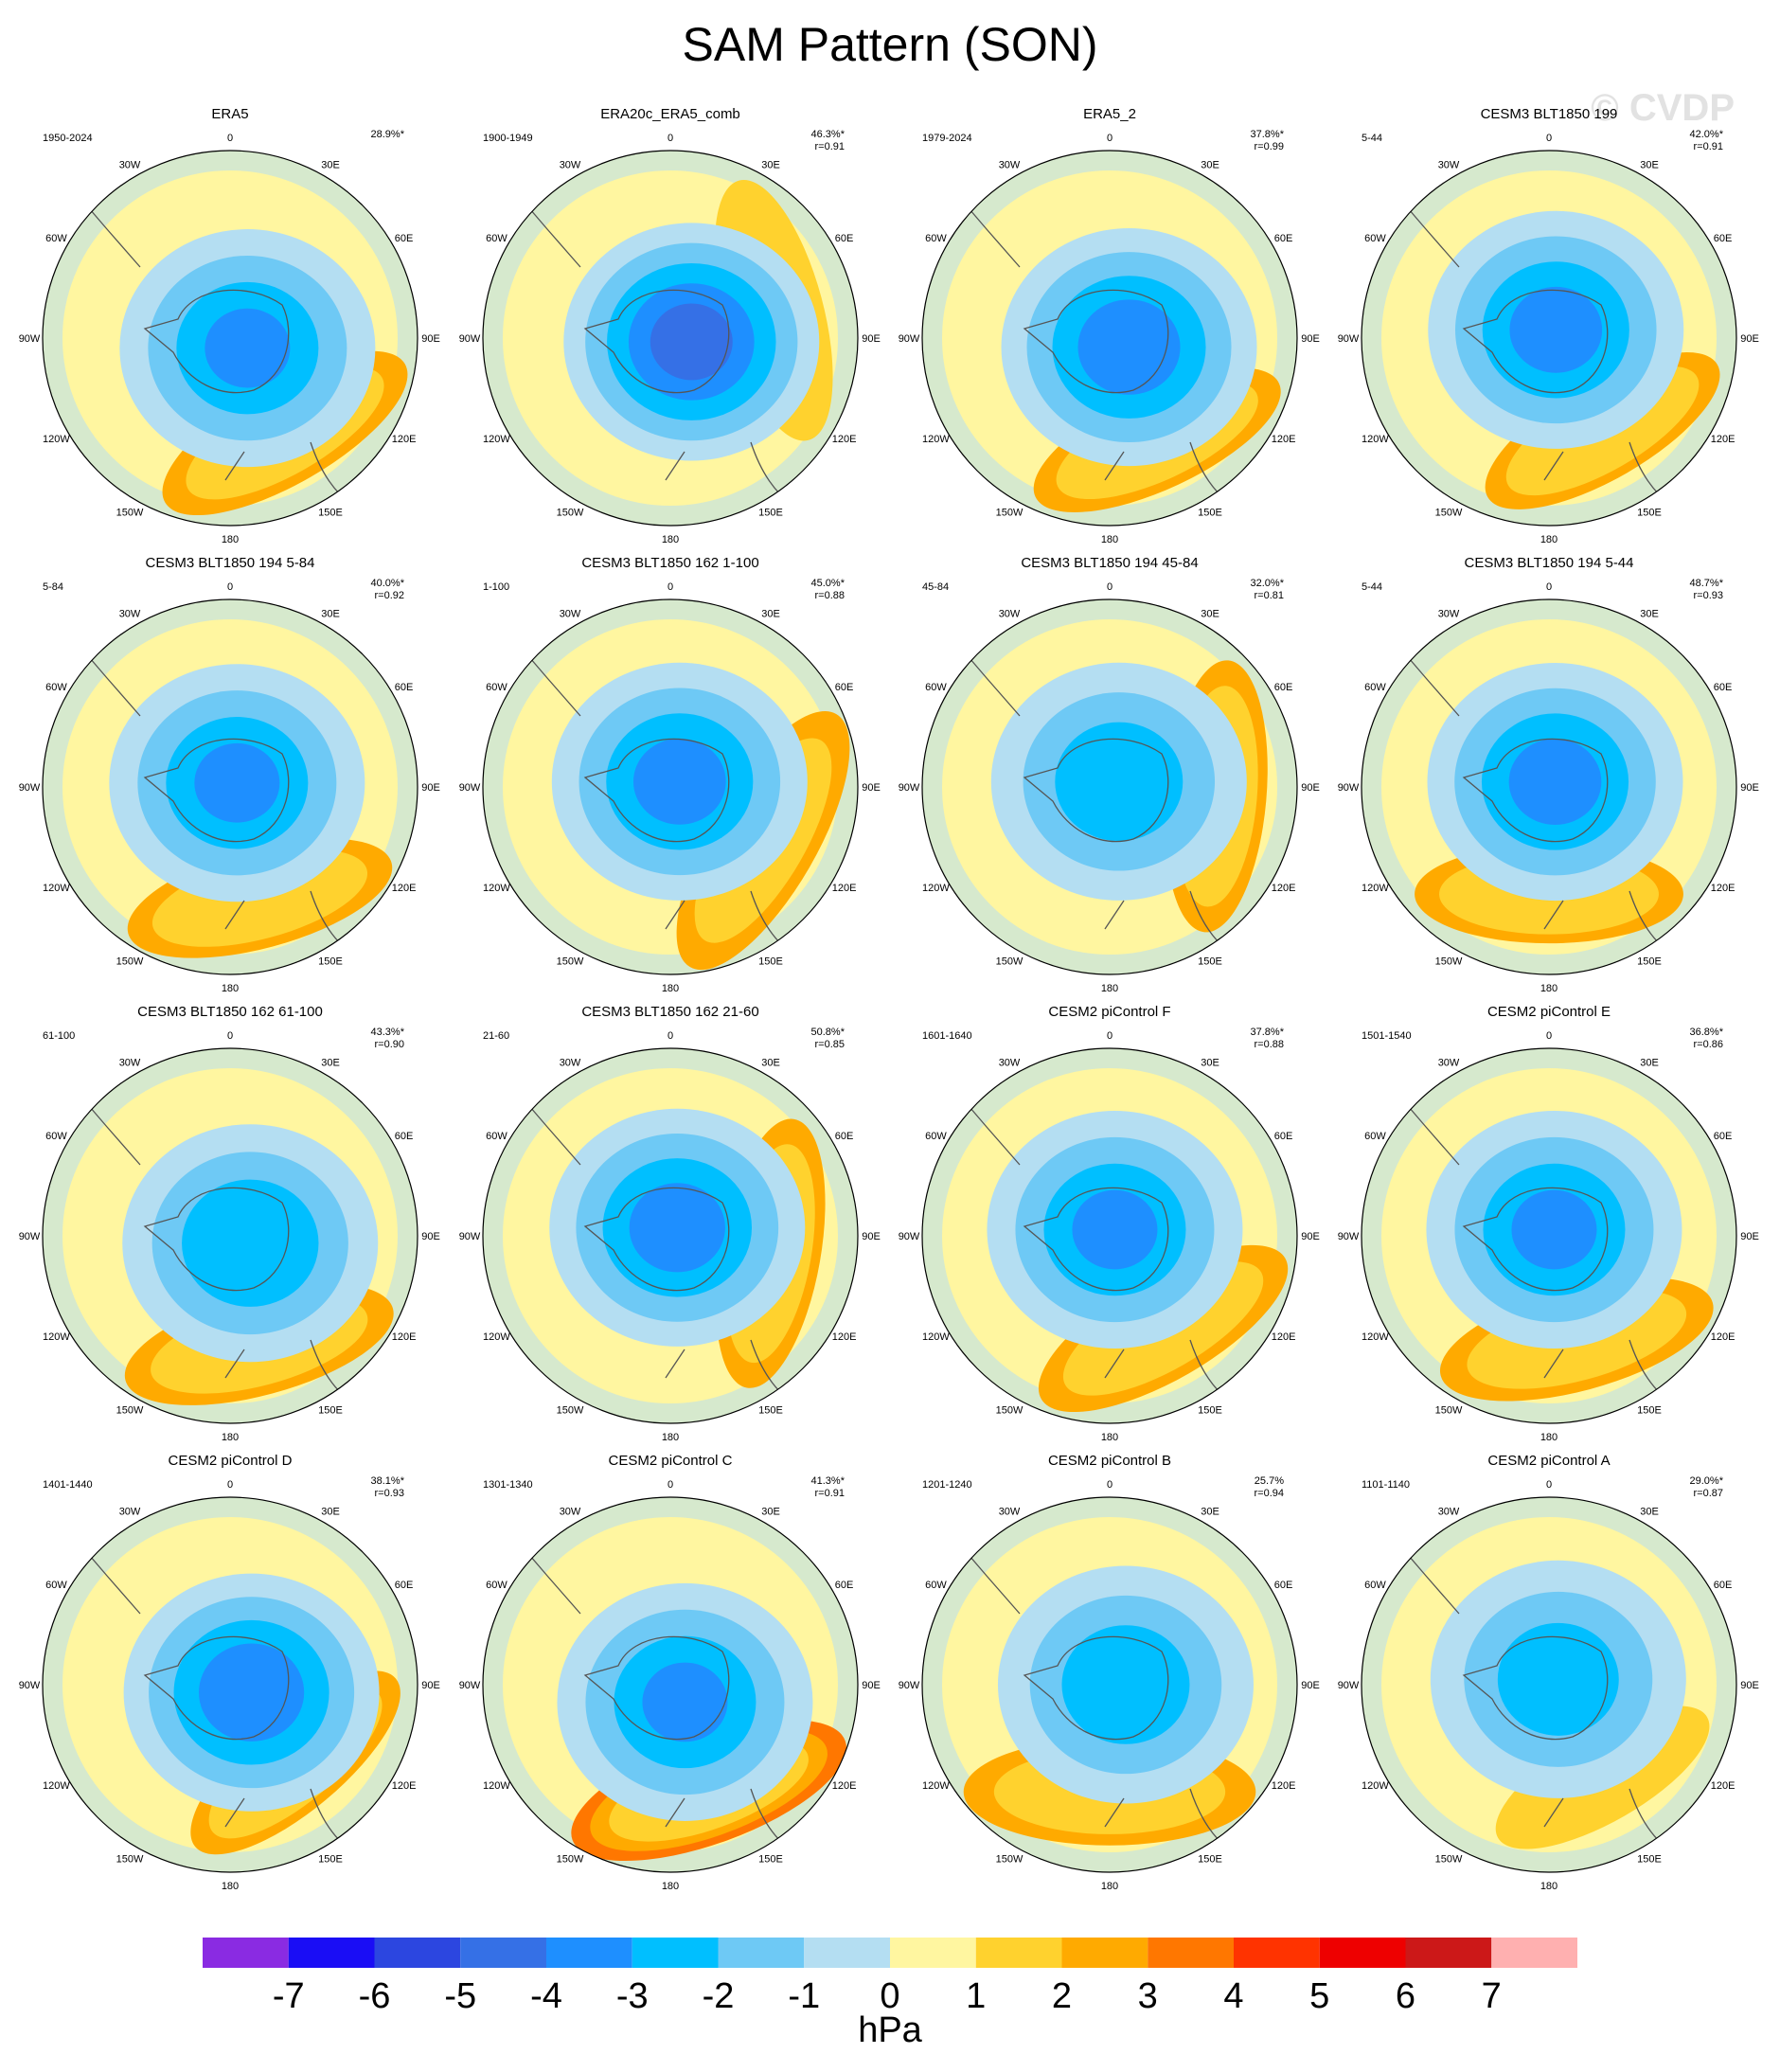 The image size is (1780, 2072). Describe the element at coordinates (1549, 1012) in the screenshot. I see `panel-title: CESM2 piControl E` at that location.